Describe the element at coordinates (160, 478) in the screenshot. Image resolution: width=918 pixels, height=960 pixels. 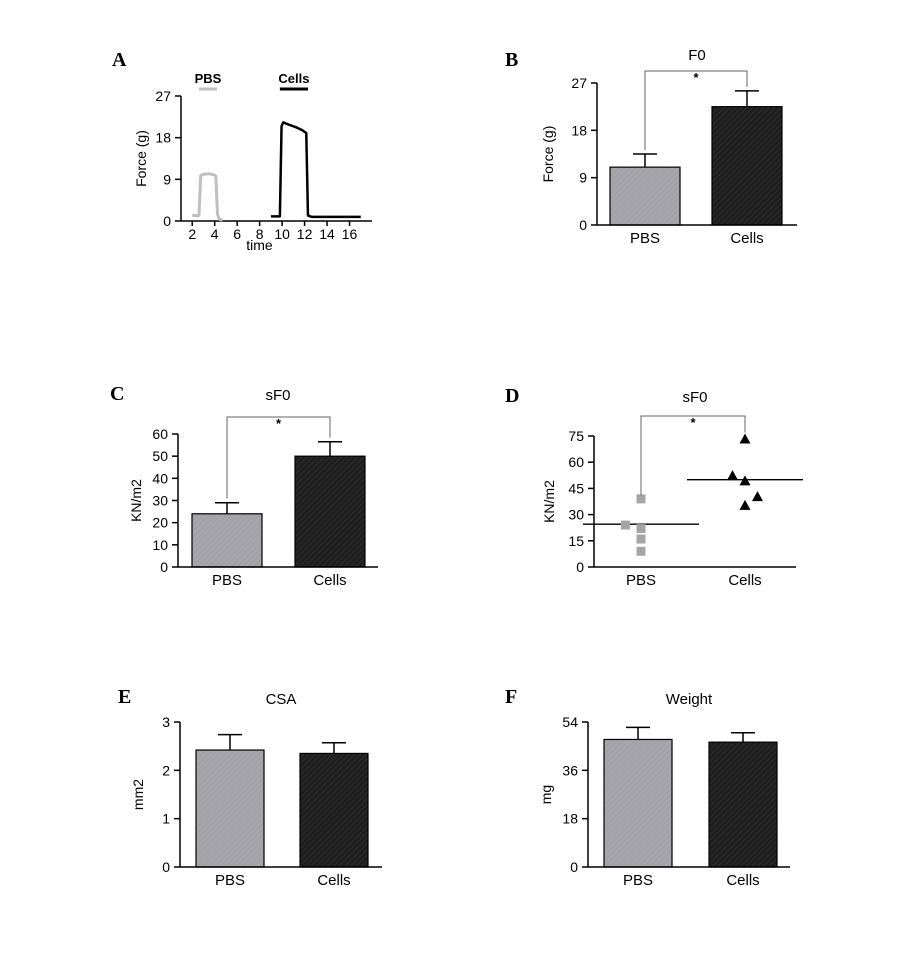
I see `y-tick-label: 40` at that location.